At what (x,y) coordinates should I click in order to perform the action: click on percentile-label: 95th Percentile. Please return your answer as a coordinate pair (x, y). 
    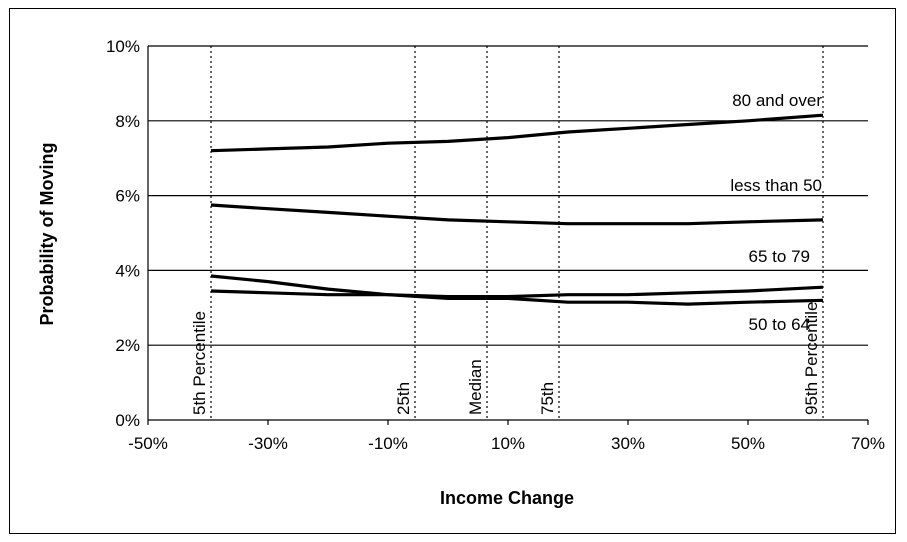
    Looking at the image, I should click on (811, 358).